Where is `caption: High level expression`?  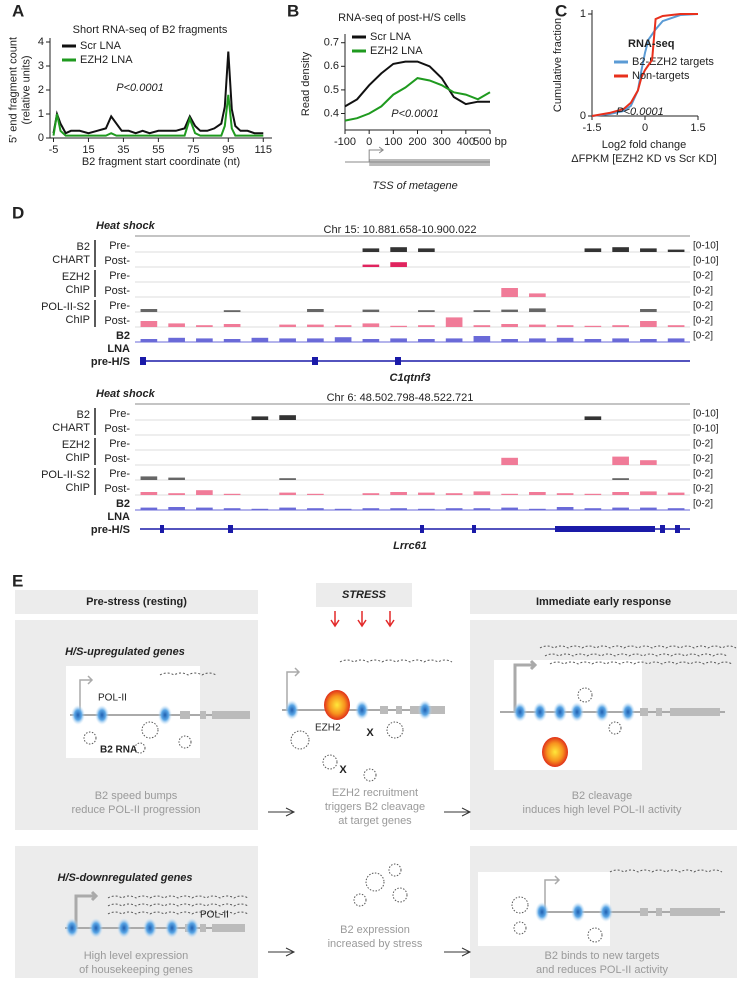 caption: High level expression is located at coordinates (136, 956).